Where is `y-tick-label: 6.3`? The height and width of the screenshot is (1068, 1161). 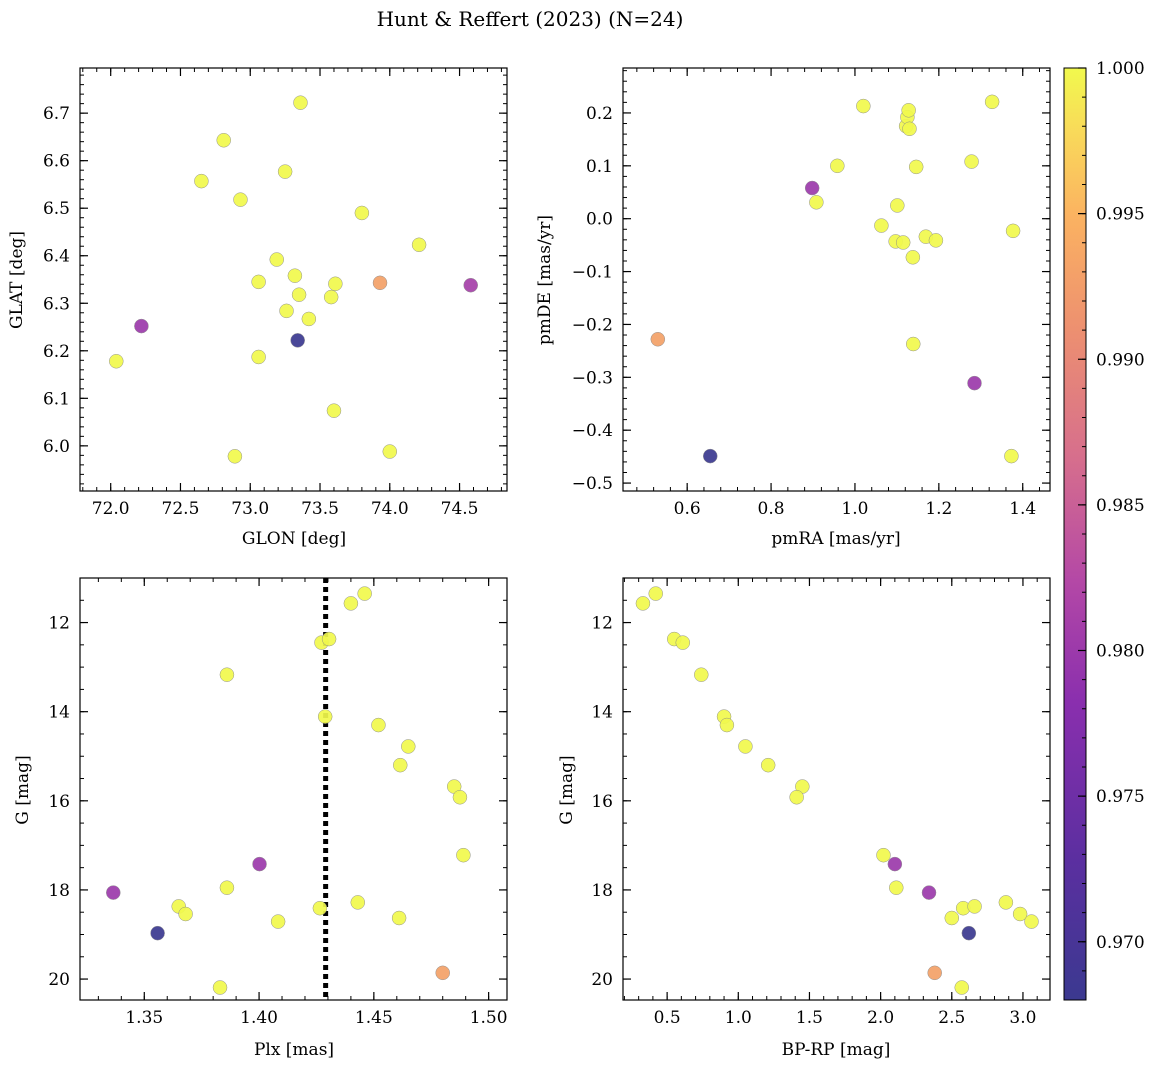
y-tick-label: 6.3 is located at coordinates (56, 304).